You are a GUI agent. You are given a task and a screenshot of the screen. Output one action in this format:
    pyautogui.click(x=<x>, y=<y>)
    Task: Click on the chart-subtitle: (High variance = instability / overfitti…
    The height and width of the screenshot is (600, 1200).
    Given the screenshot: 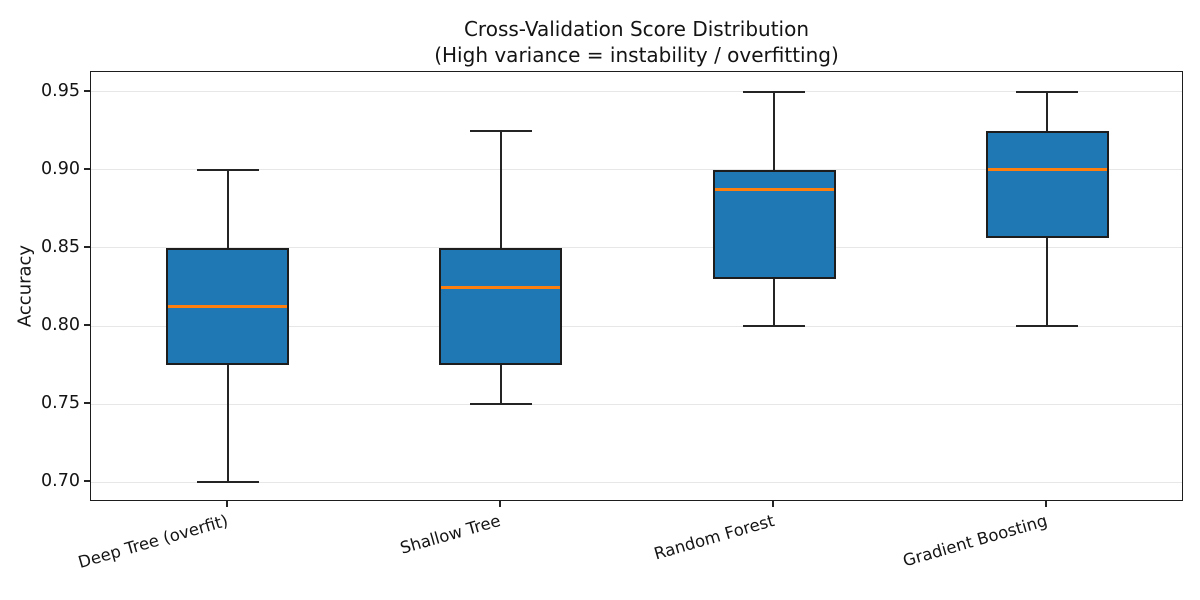 What is the action you would take?
    pyautogui.click(x=636, y=55)
    